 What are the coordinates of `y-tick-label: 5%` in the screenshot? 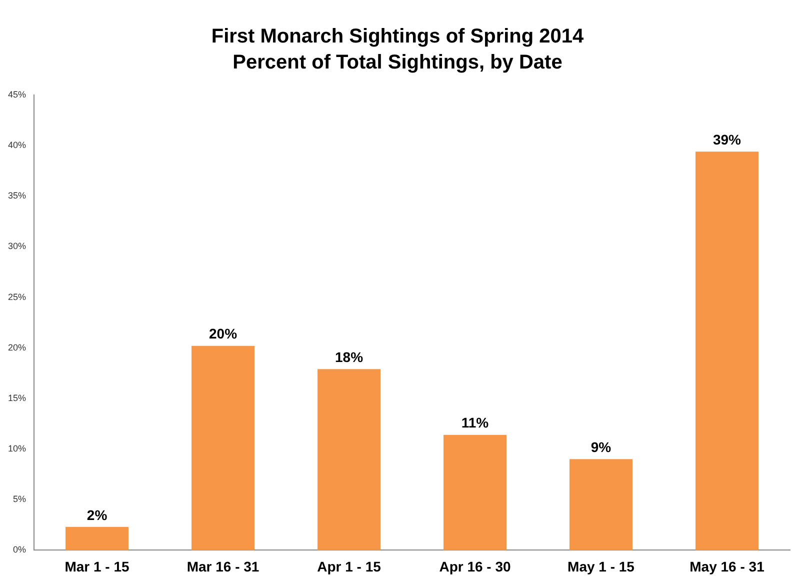 It's located at (19, 499).